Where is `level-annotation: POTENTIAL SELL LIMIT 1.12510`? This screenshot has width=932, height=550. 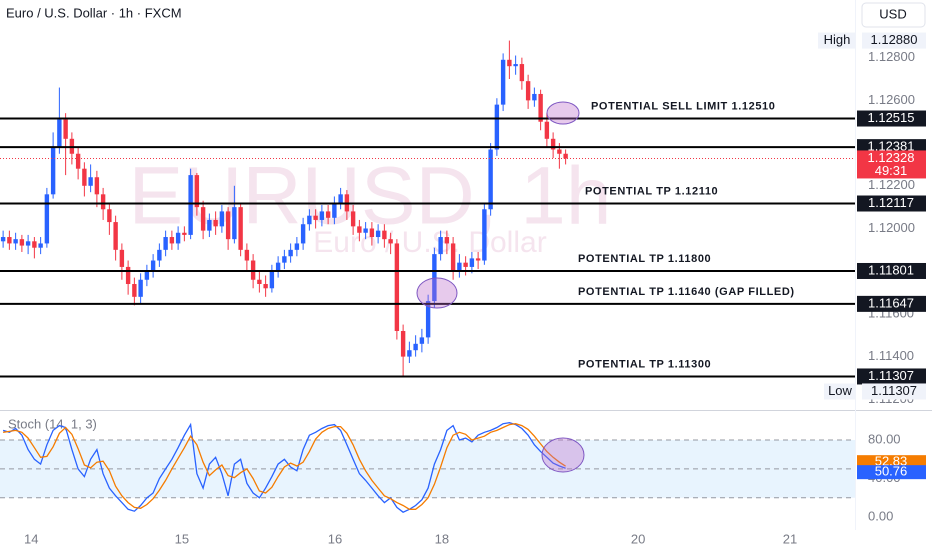
level-annotation: POTENTIAL SELL LIMIT 1.12510 is located at coordinates (683, 106).